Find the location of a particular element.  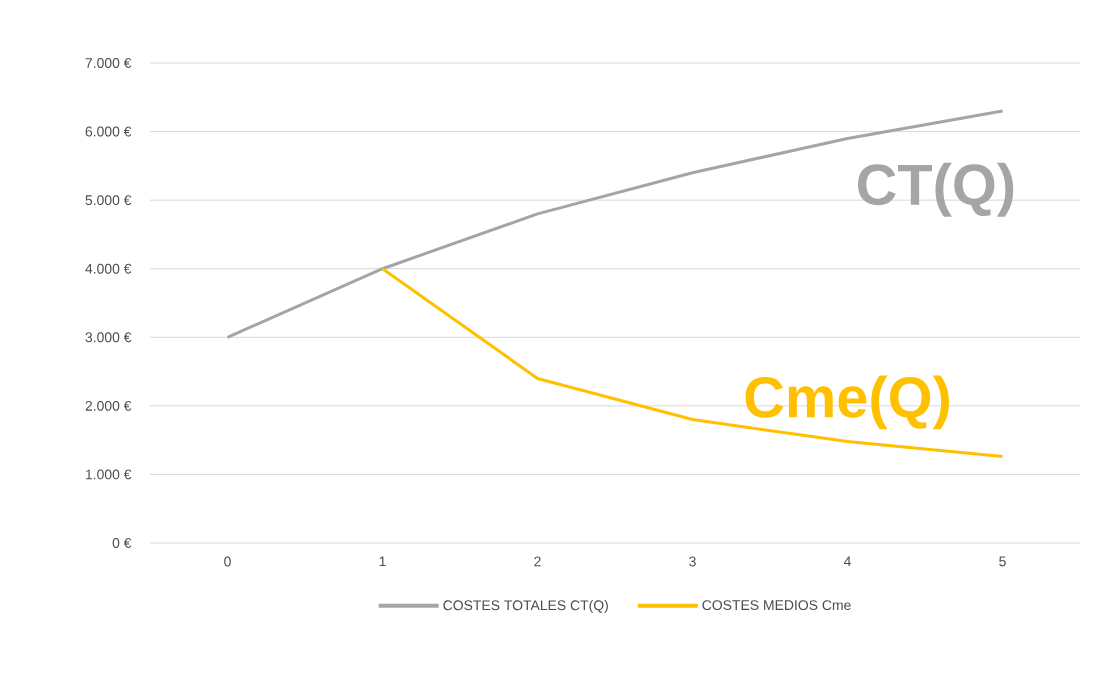

y-tick-label: 3.000 € is located at coordinates (108, 337).